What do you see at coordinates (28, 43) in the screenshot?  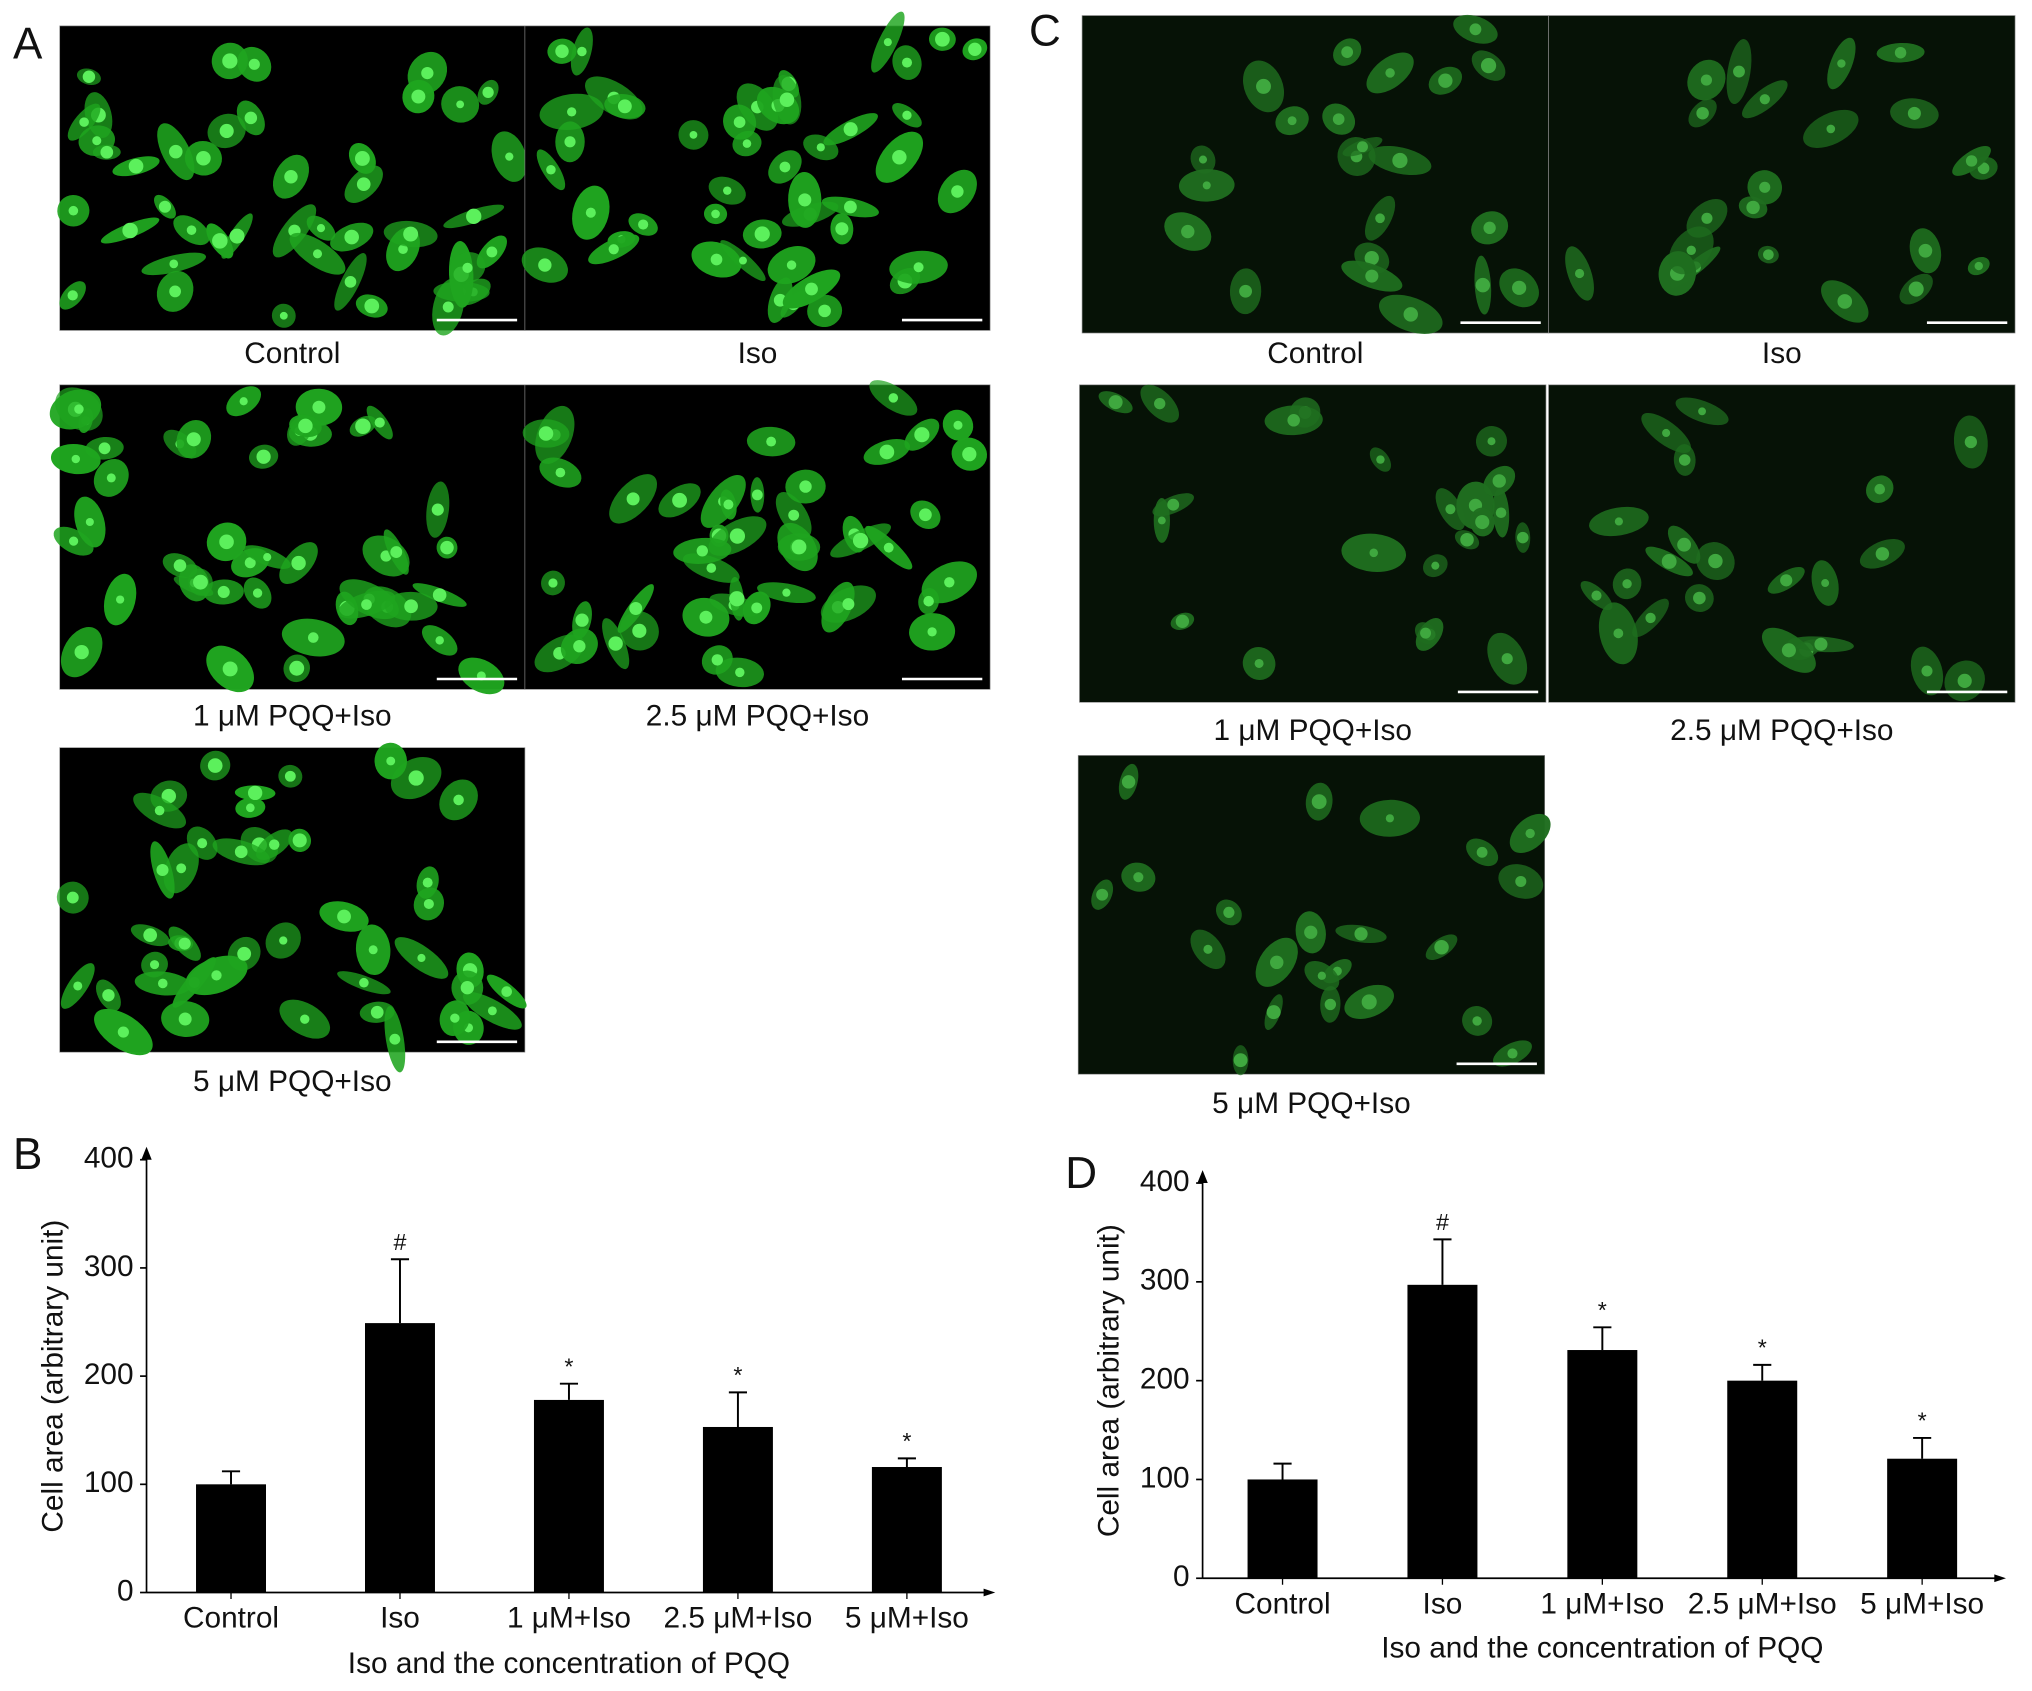 I see `panel-letter: A` at bounding box center [28, 43].